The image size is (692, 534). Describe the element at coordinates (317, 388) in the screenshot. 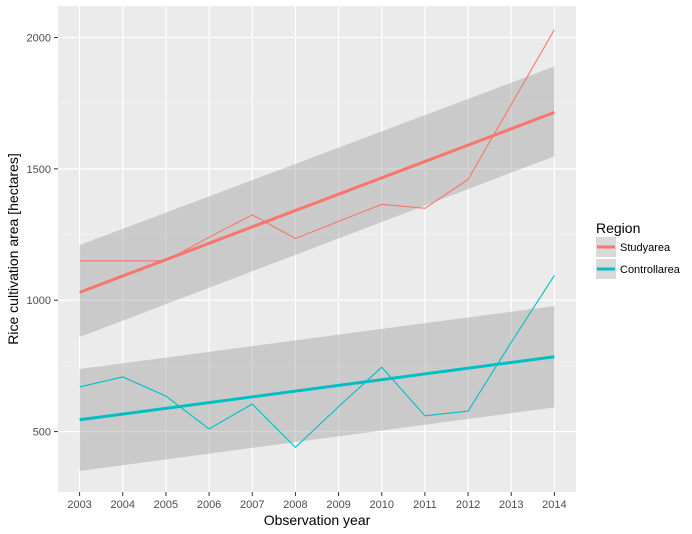

I see `trend-line-controllarea` at that location.